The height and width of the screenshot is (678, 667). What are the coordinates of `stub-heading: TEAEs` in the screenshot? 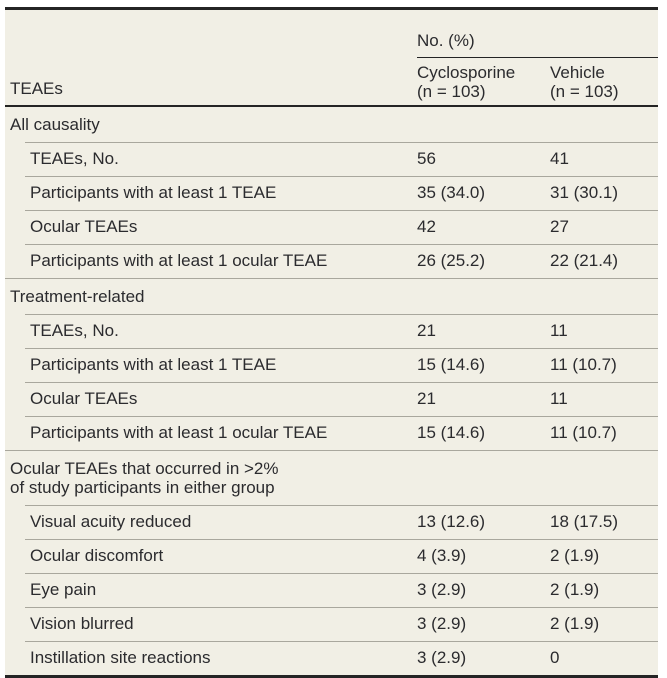 It's located at (36, 88).